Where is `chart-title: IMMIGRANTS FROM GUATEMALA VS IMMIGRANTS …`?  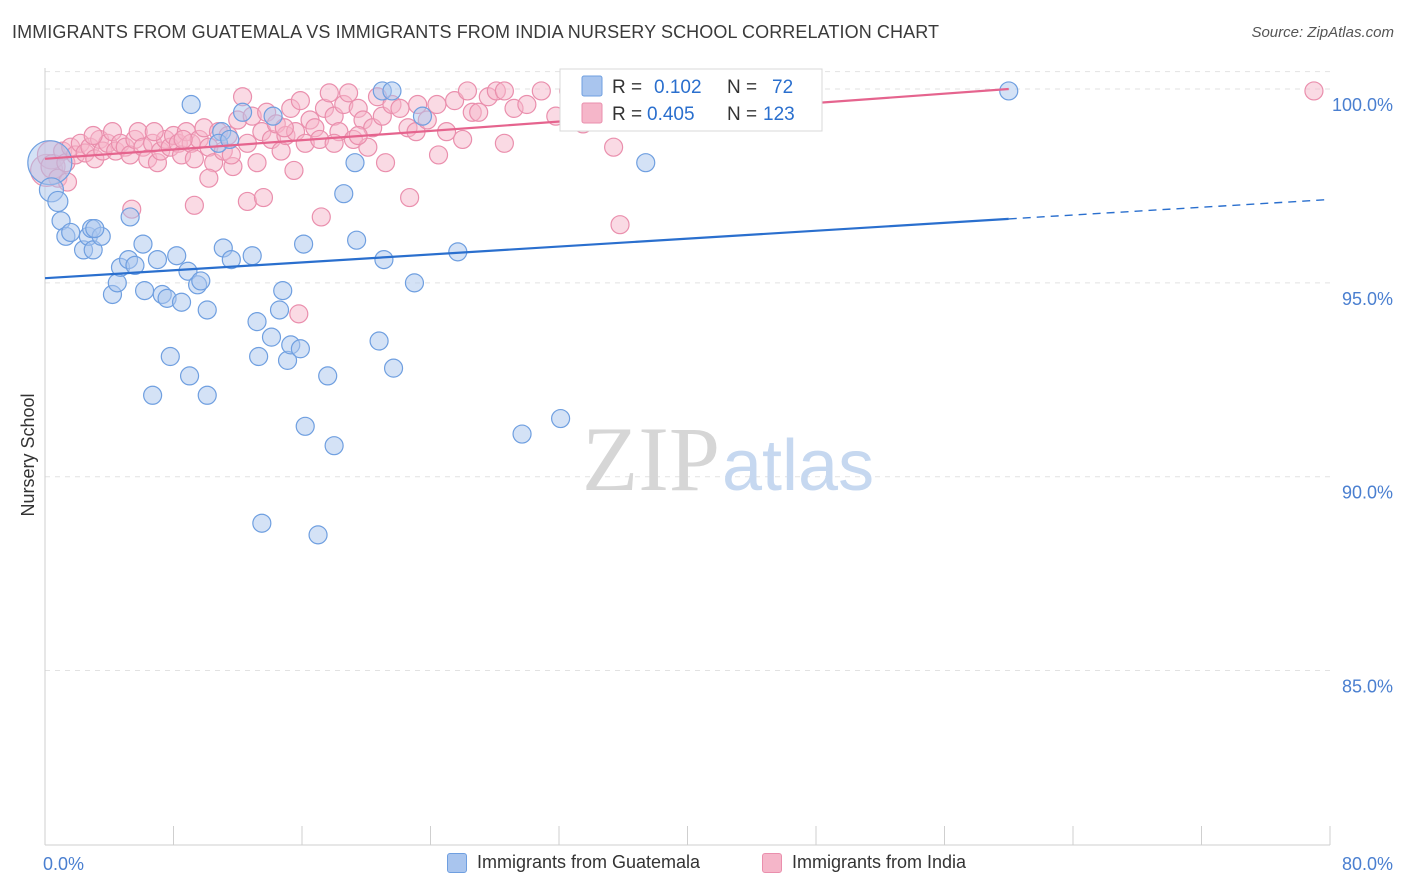 chart-title: IMMIGRANTS FROM GUATEMALA VS IMMIGRANTS … is located at coordinates (476, 32).